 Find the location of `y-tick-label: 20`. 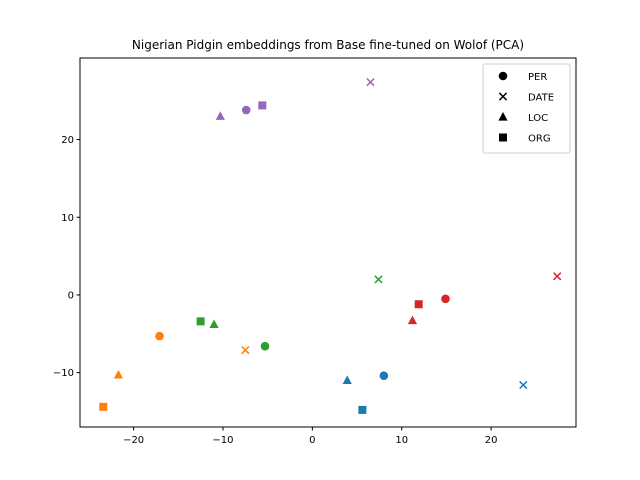

y-tick-label: 20 is located at coordinates (67, 140).